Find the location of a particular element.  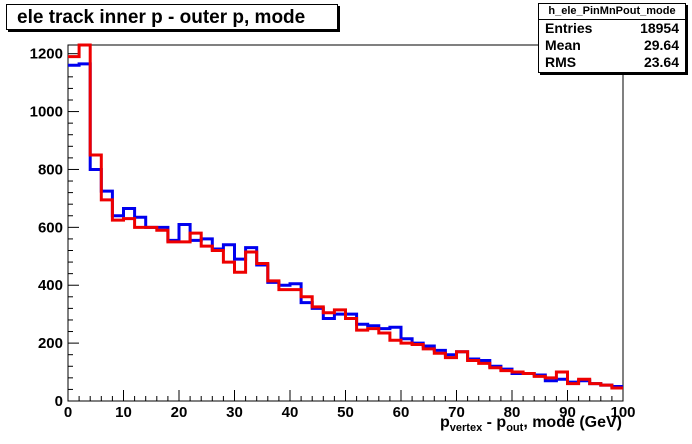

x-tick-label: 40 is located at coordinates (290, 412).